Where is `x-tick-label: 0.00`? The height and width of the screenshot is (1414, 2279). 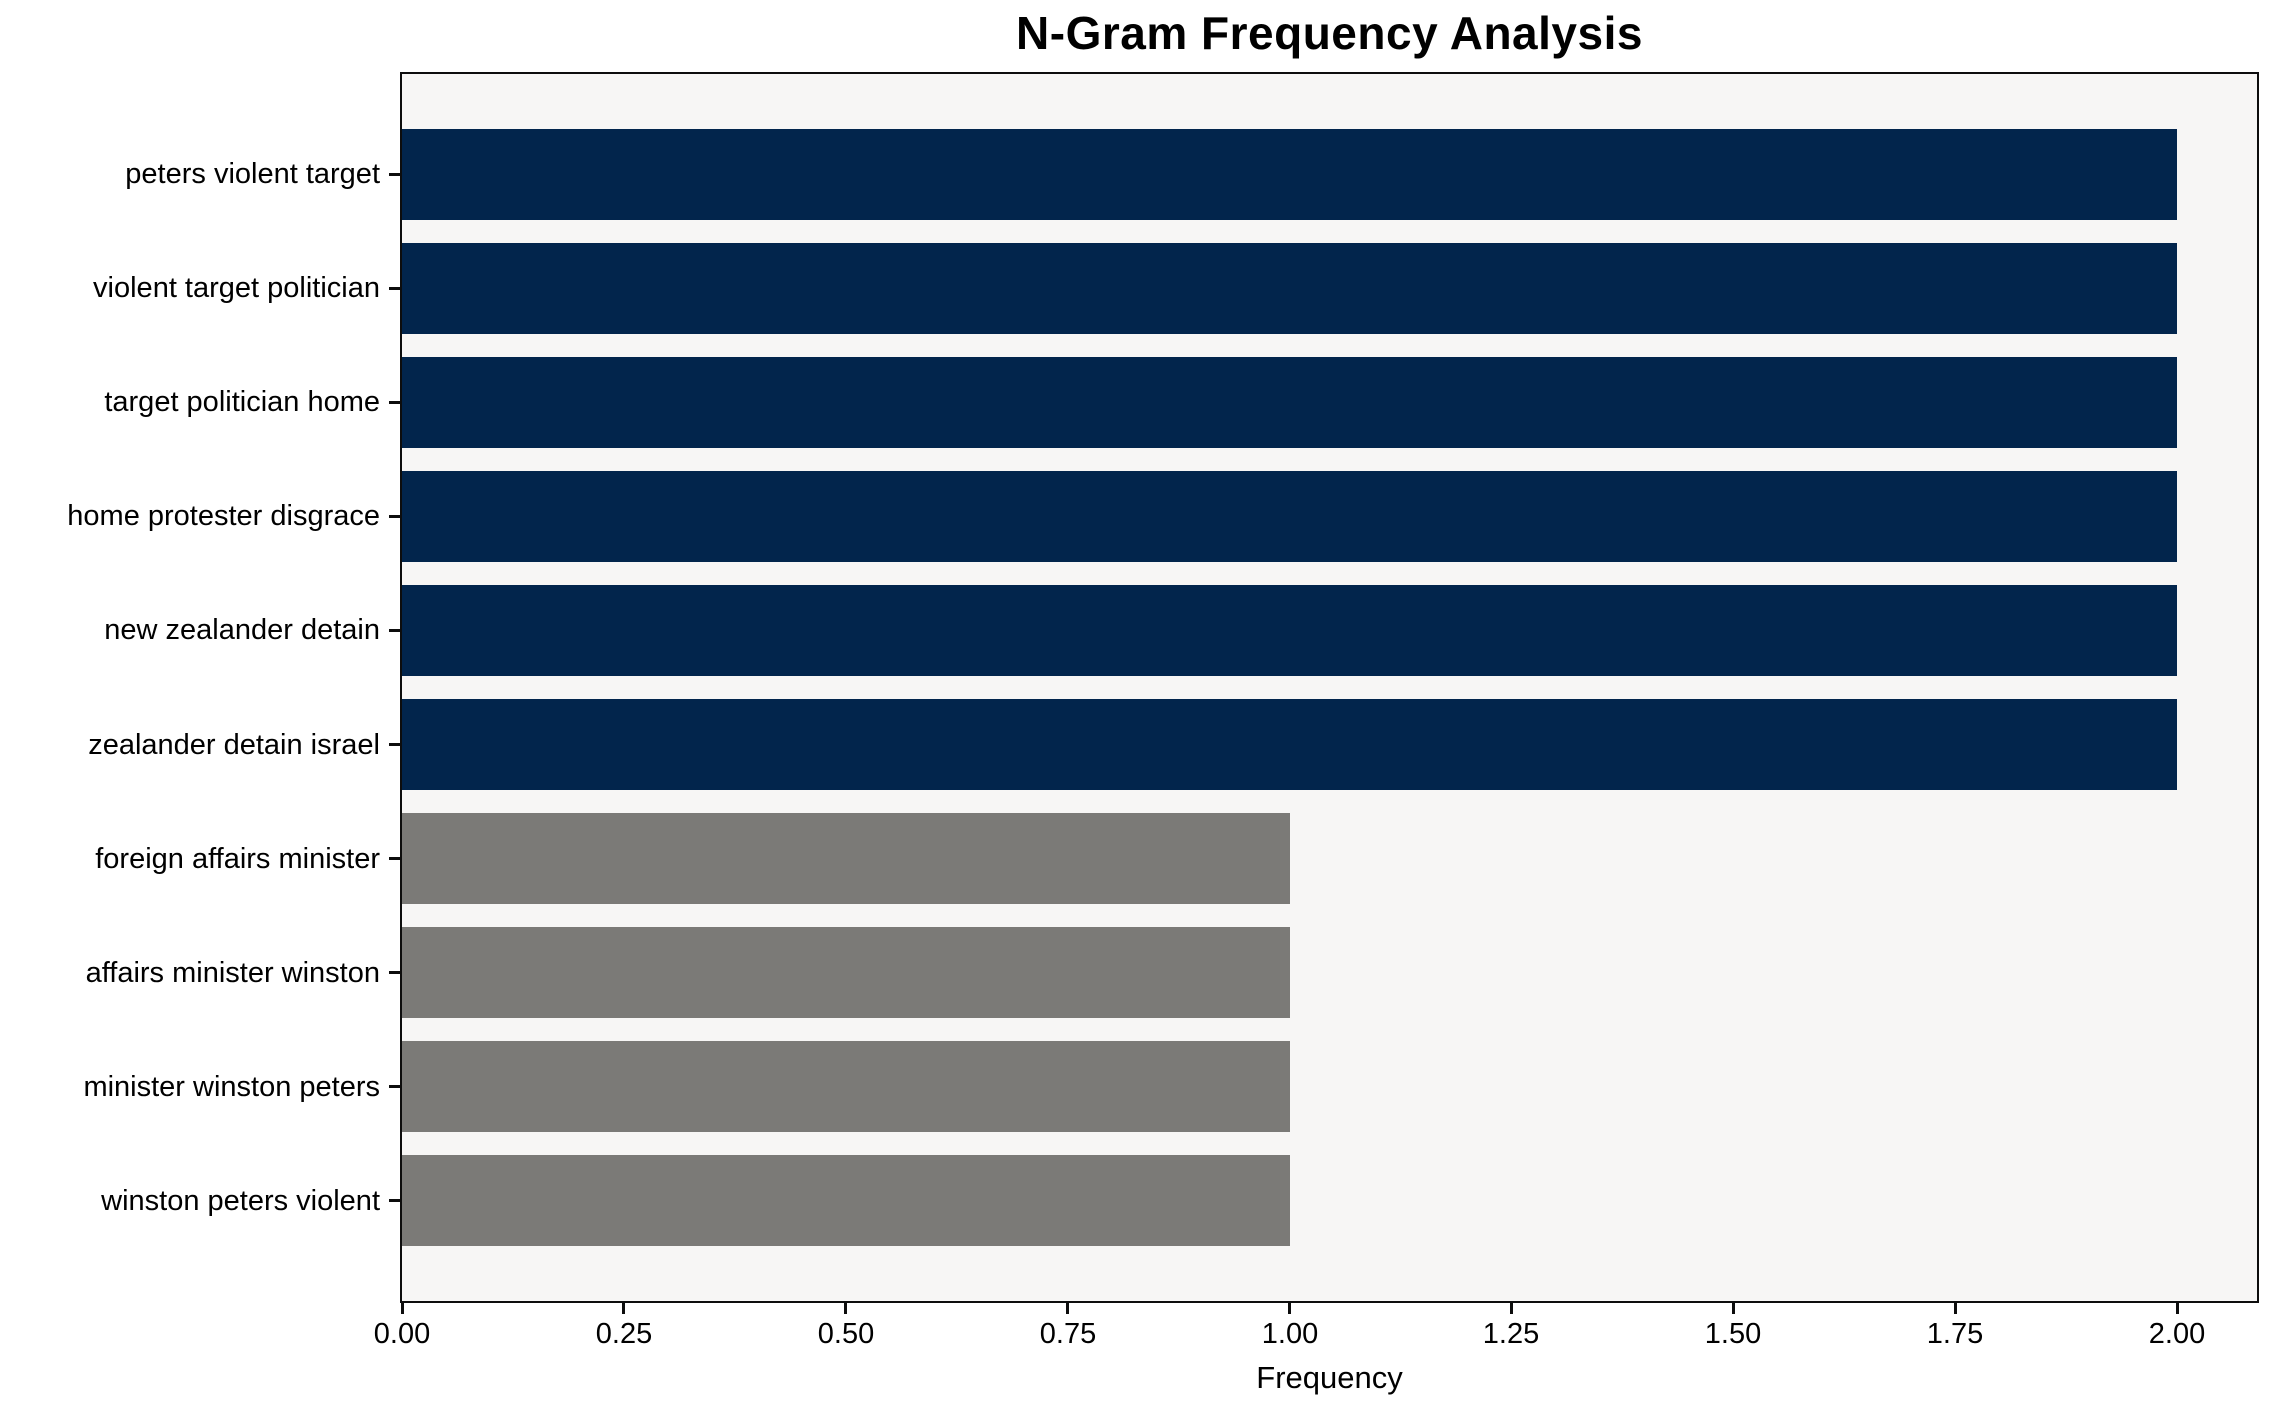 x-tick-label: 0.00 is located at coordinates (402, 1334).